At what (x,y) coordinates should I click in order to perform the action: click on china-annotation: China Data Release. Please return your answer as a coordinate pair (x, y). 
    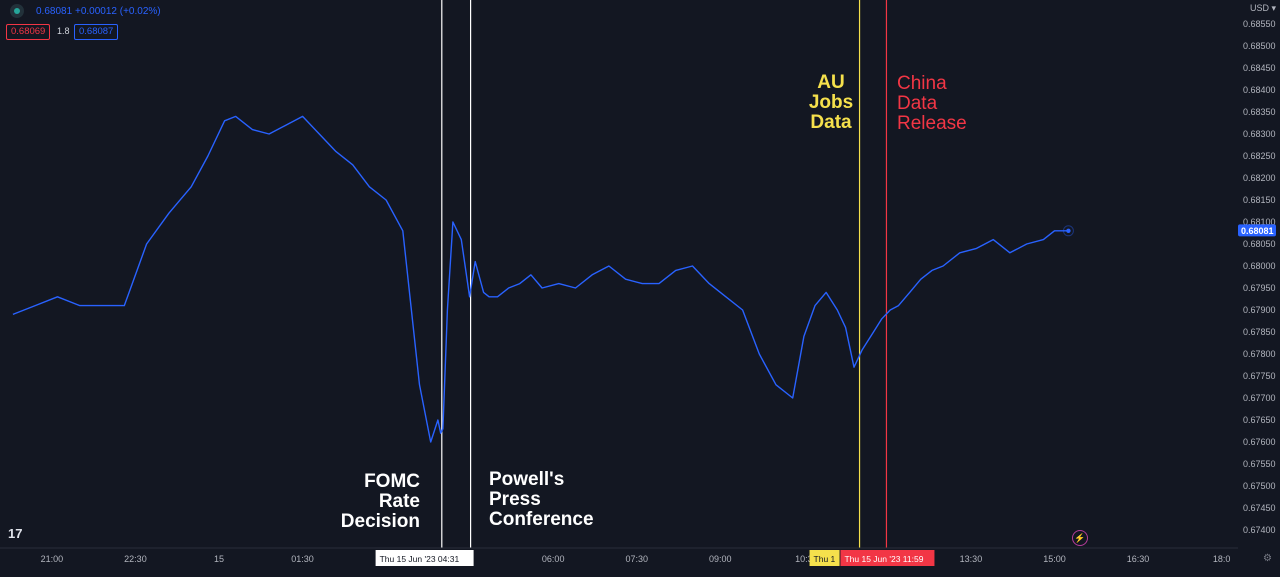
    Looking at the image, I should click on (932, 104).